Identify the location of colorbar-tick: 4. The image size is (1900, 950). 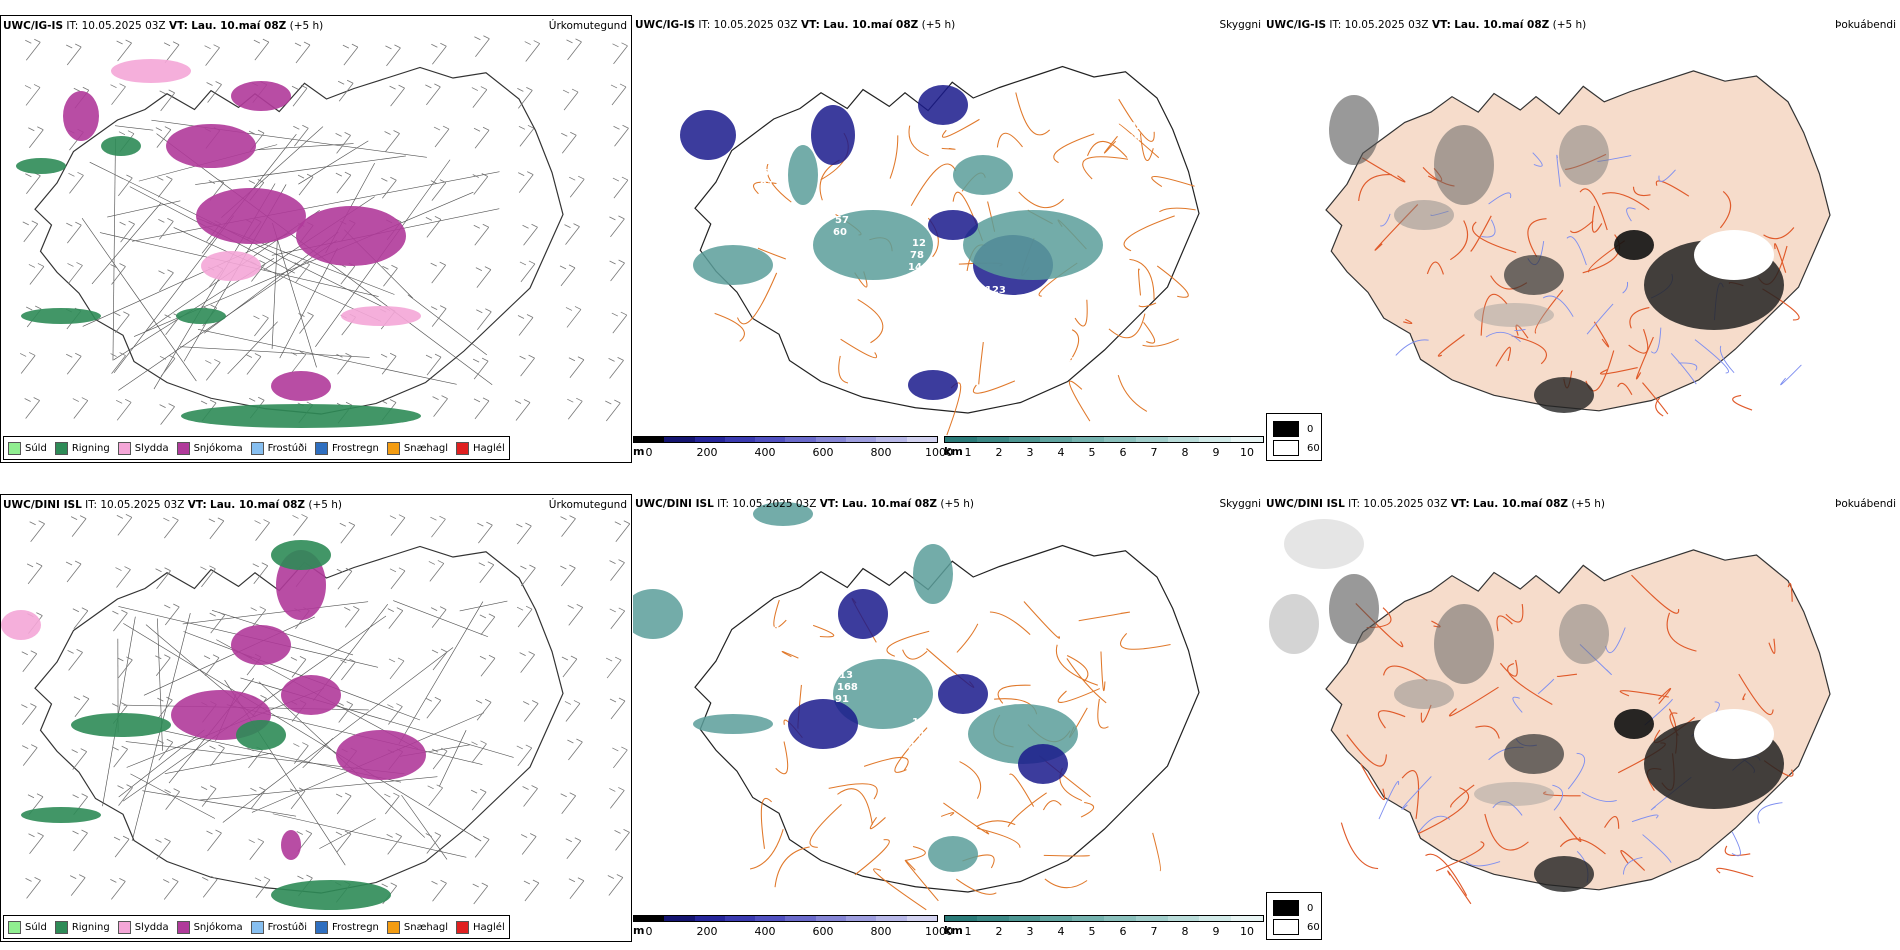
(1061, 452).